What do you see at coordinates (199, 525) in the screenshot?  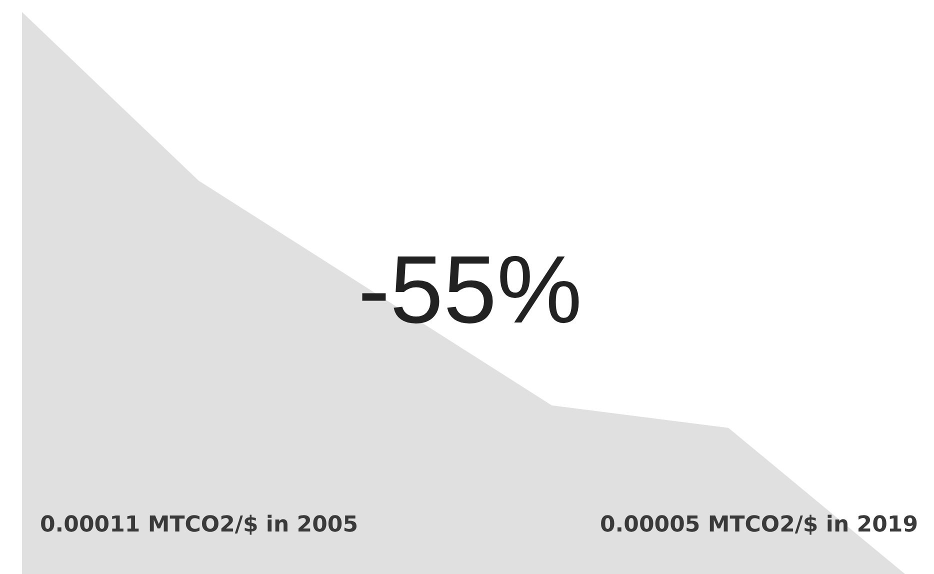 I see `annotation: 0.00011 MTCO2/$ in 2005` at bounding box center [199, 525].